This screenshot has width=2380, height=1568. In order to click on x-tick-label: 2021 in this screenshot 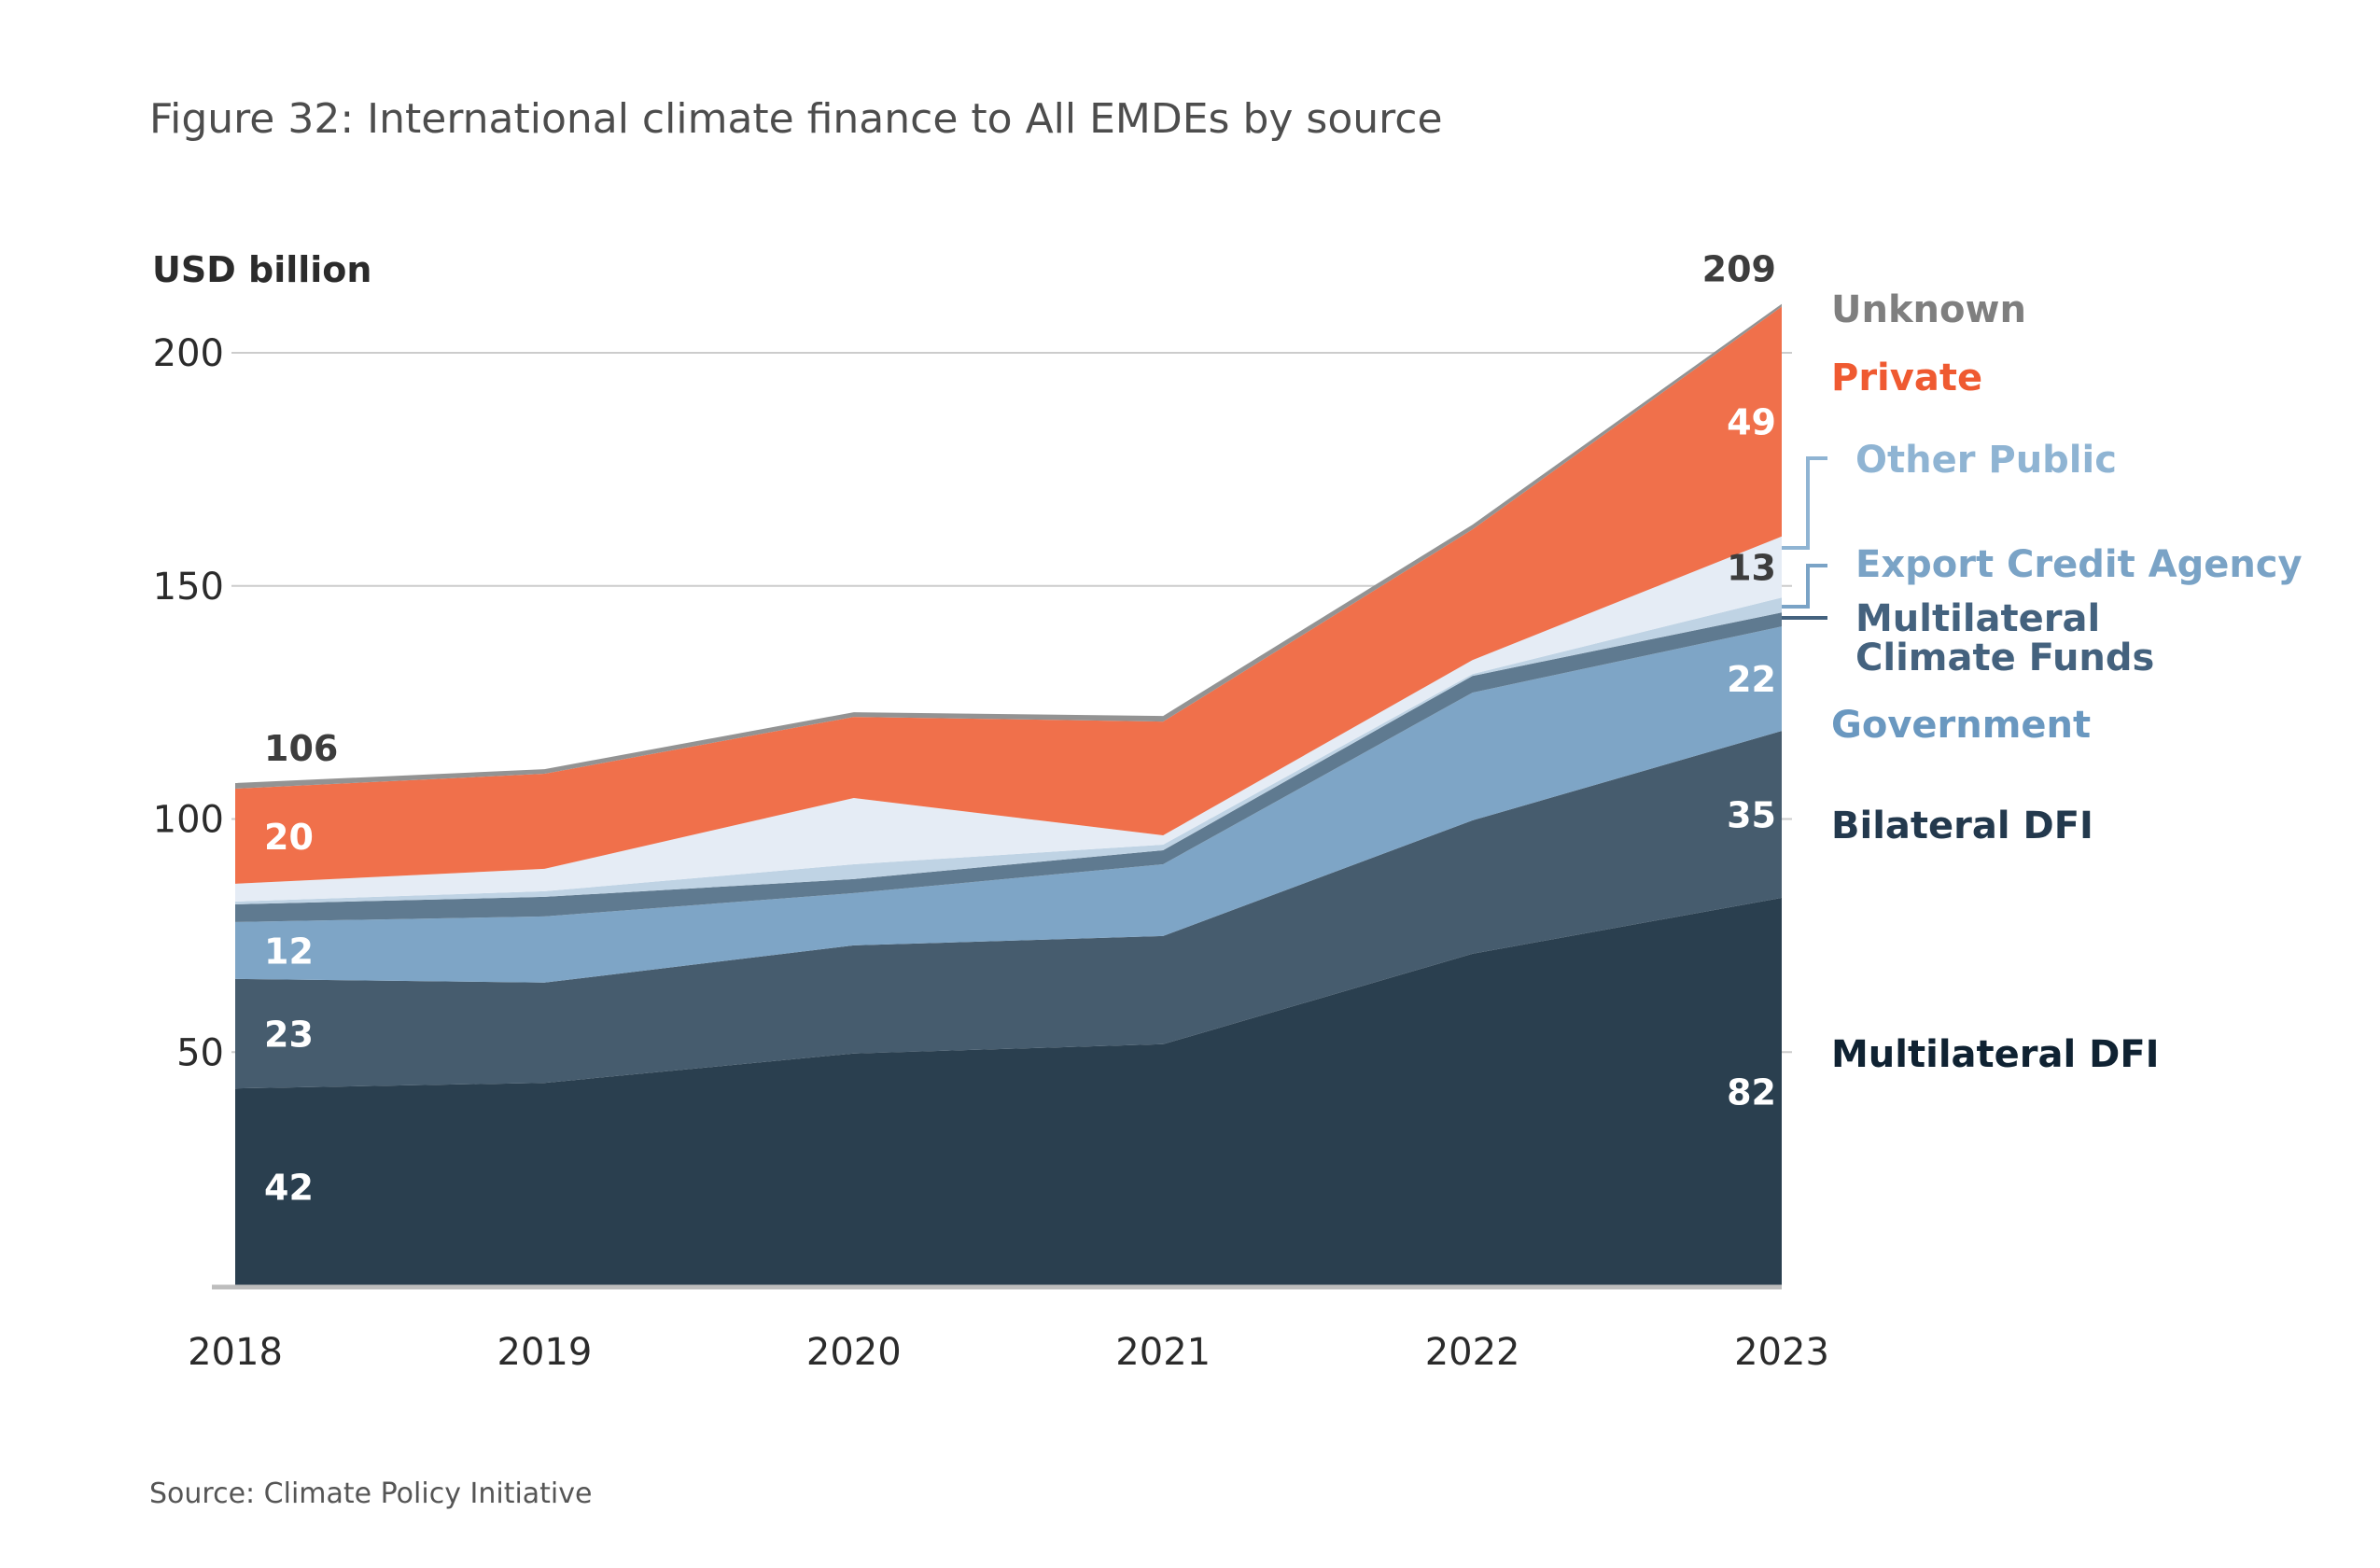, I will do `click(1163, 1352)`.